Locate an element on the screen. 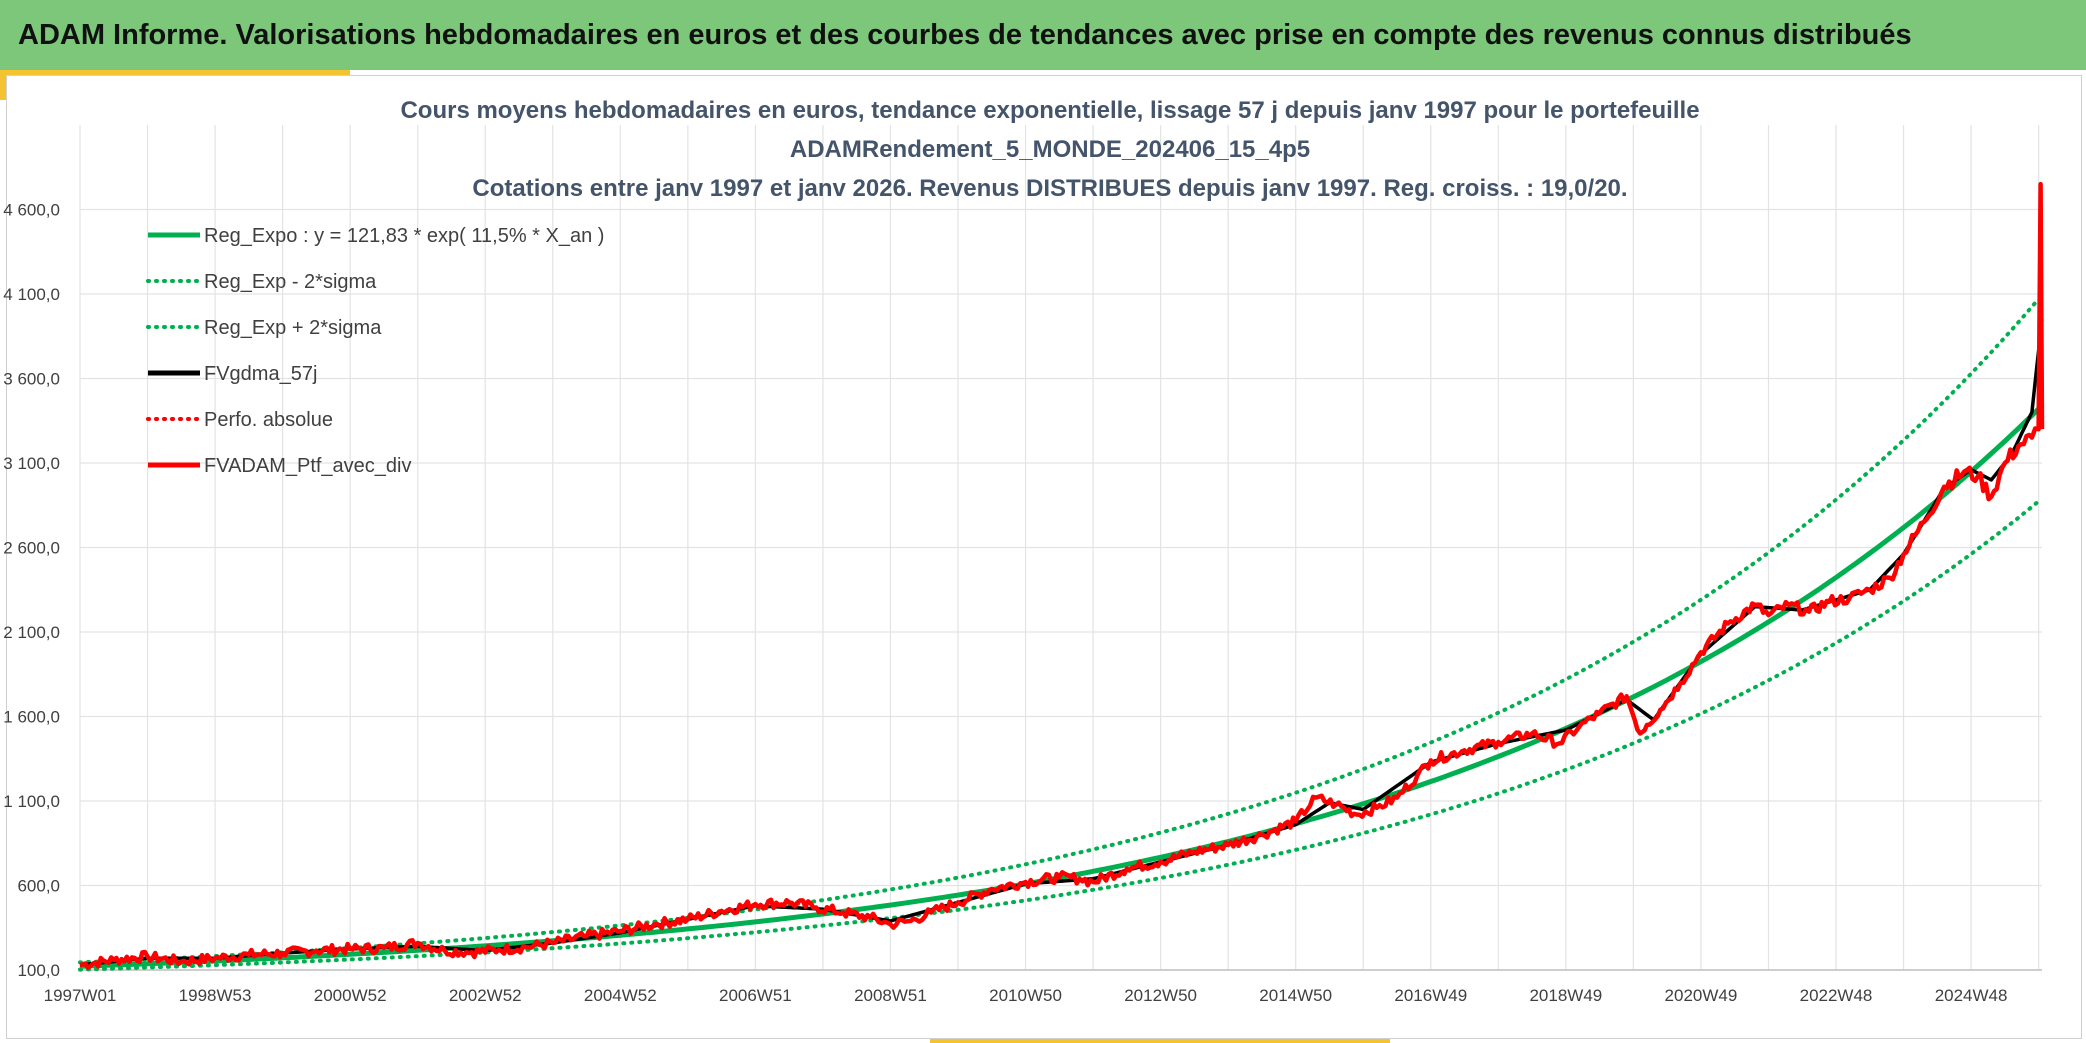  y-tick-label: 100,0 is located at coordinates (38, 970).